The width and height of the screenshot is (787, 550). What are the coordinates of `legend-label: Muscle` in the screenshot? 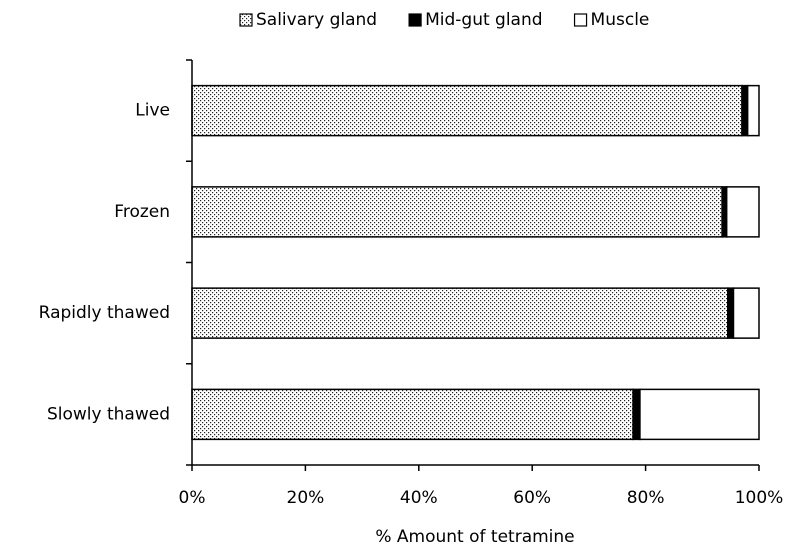 It's located at (620, 20).